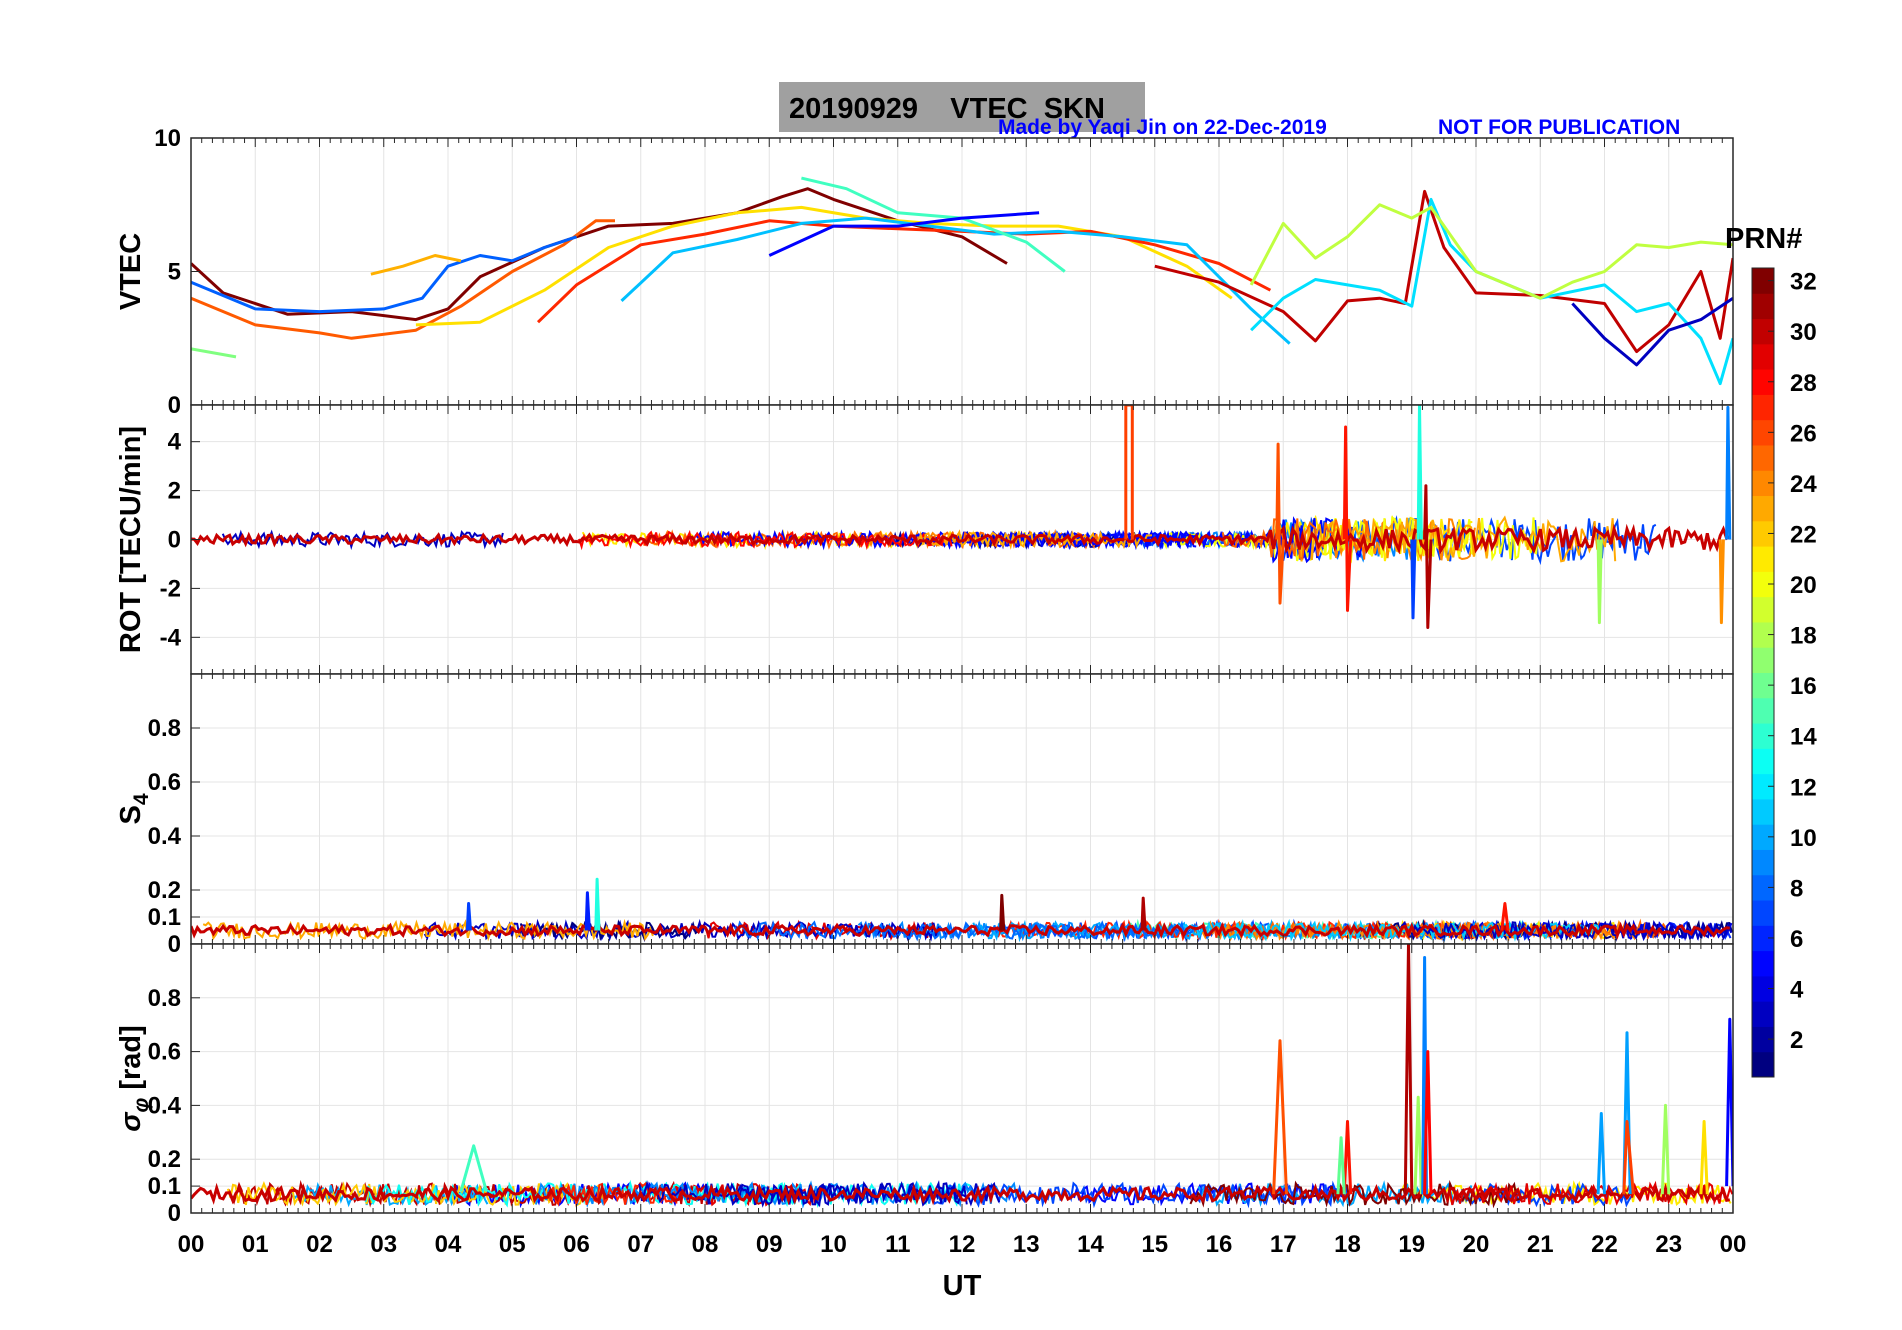  I want to click on x-tick-label: 23, so click(1668, 1244).